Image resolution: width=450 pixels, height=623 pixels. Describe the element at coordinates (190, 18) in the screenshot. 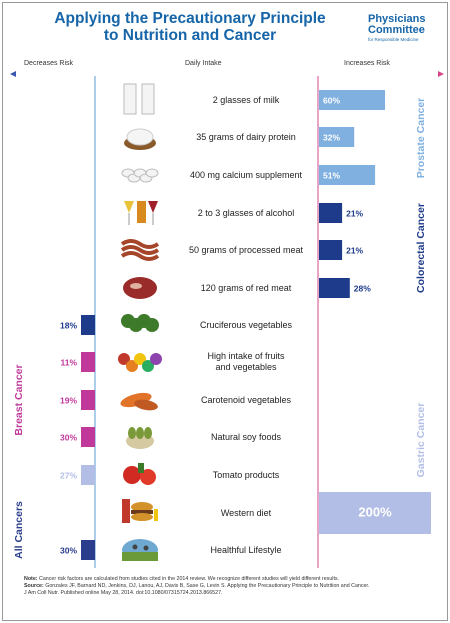

I see `title-line-1: Applying the Precautionary Principle` at that location.